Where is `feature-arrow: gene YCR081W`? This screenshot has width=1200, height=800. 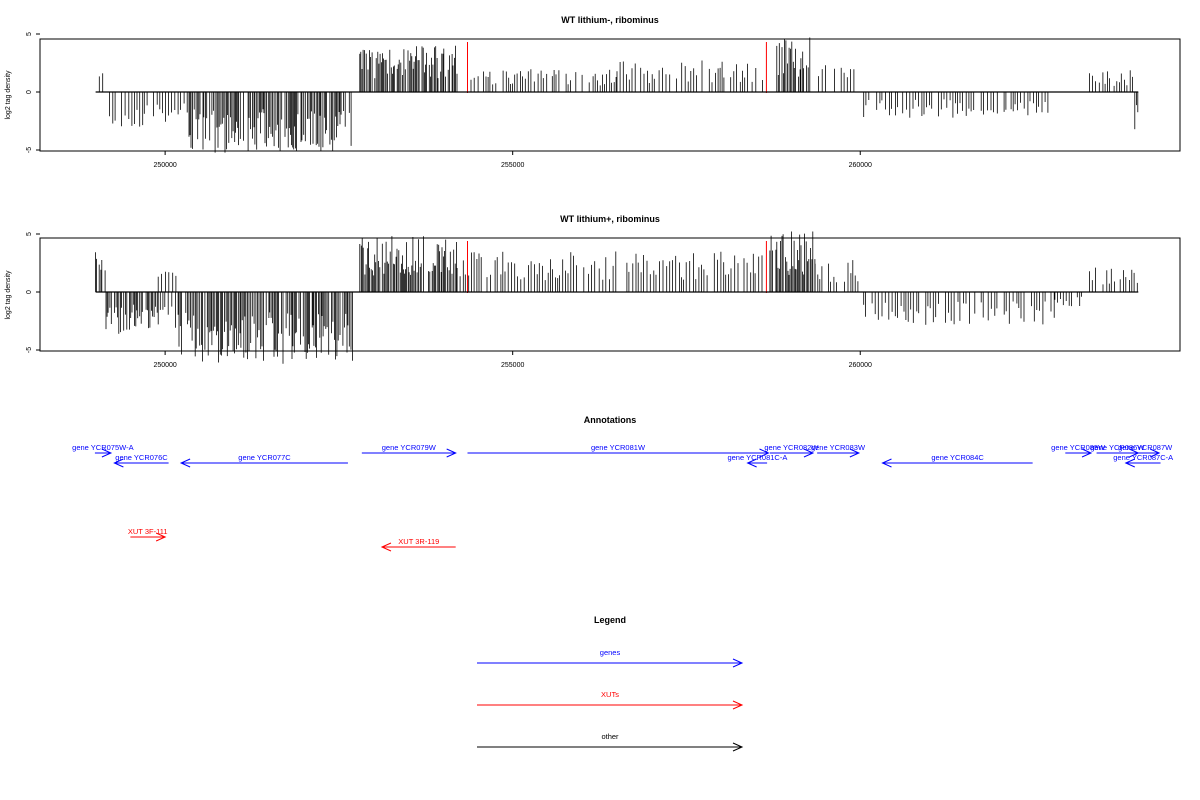 feature-arrow: gene YCR081W is located at coordinates (618, 450).